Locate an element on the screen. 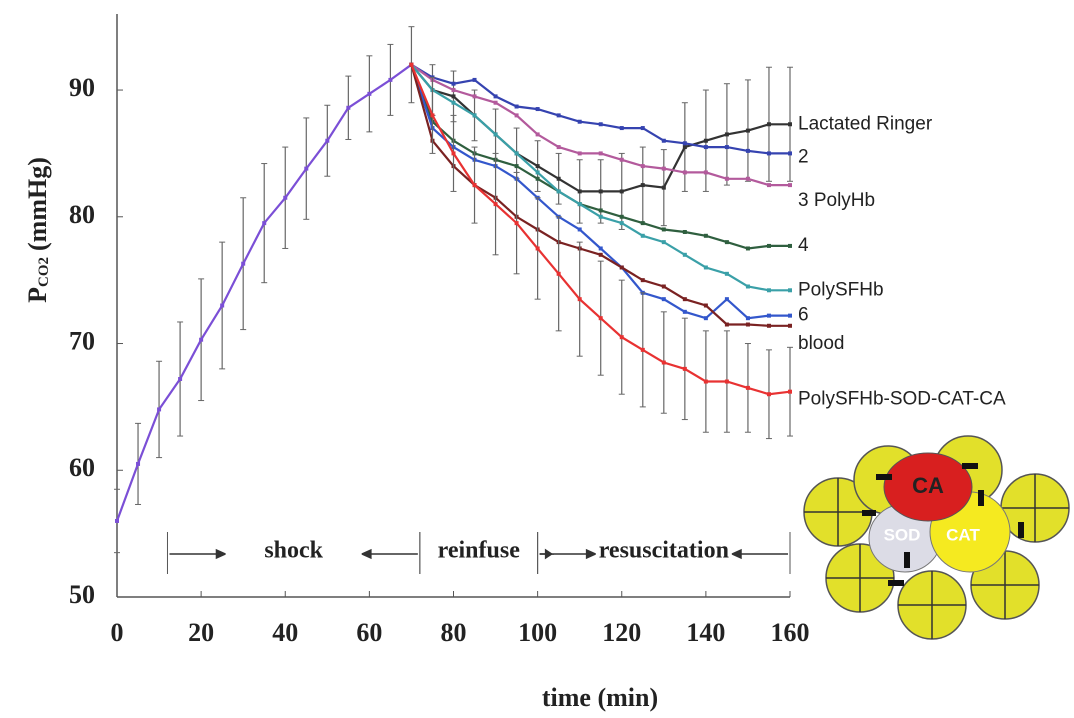  x-tick-label: 0 is located at coordinates (117, 632).